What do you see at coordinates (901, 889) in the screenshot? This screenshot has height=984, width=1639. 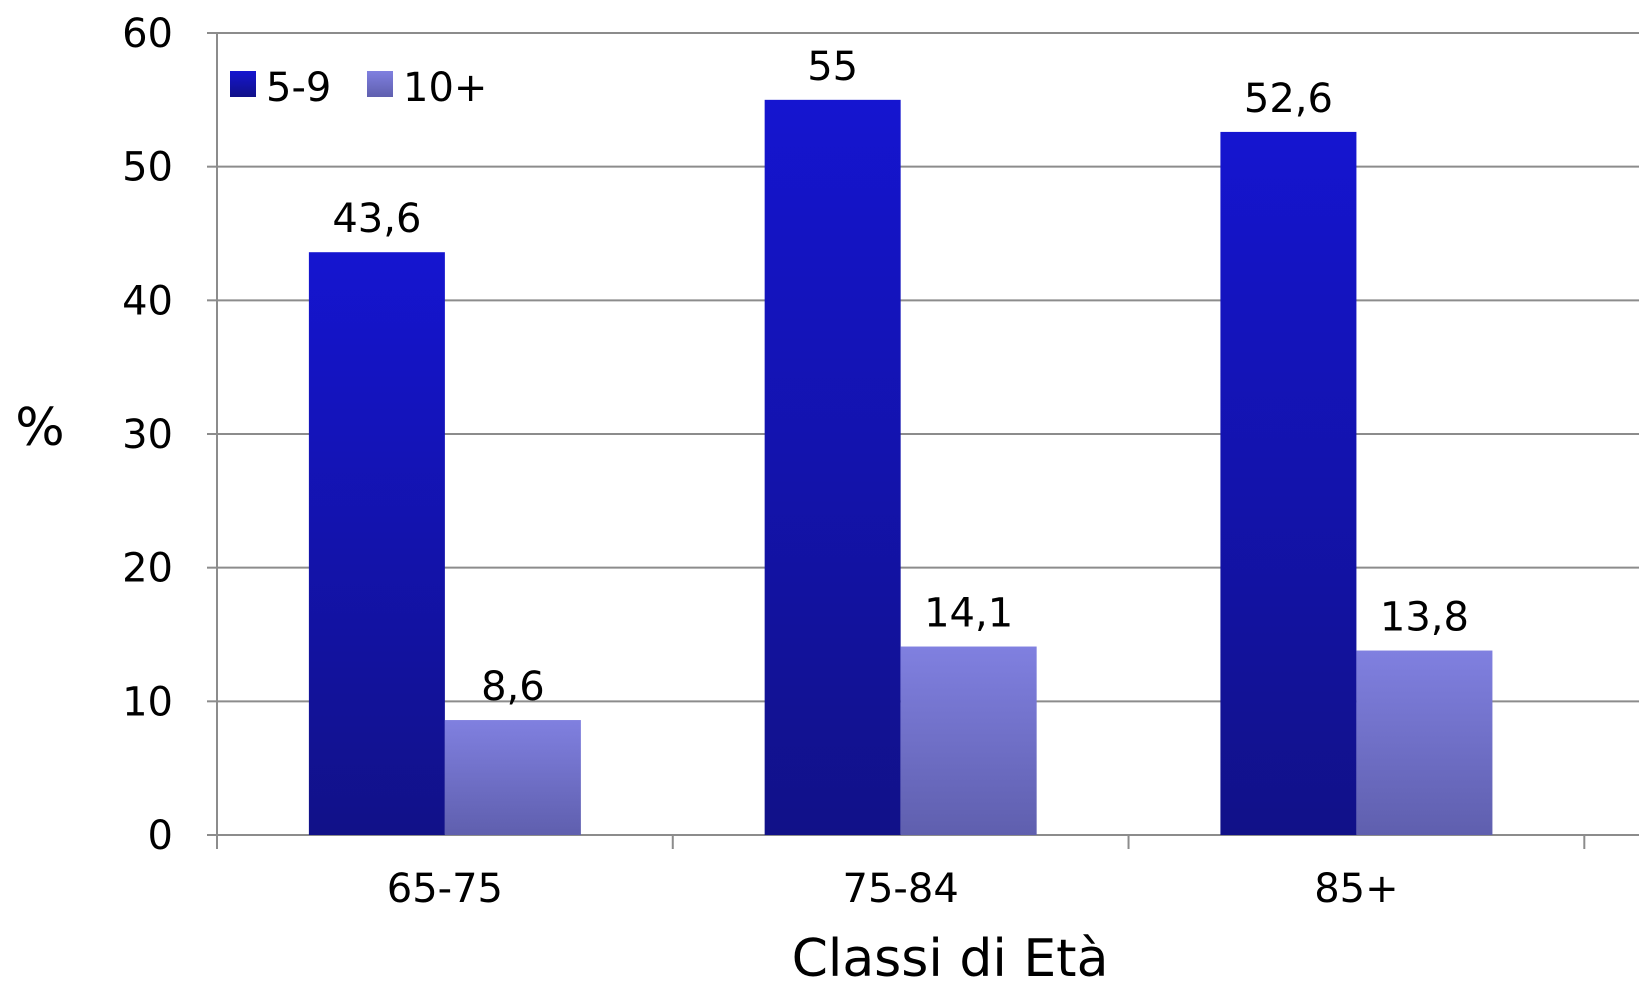 I see `x-tick-label: 75-84` at bounding box center [901, 889].